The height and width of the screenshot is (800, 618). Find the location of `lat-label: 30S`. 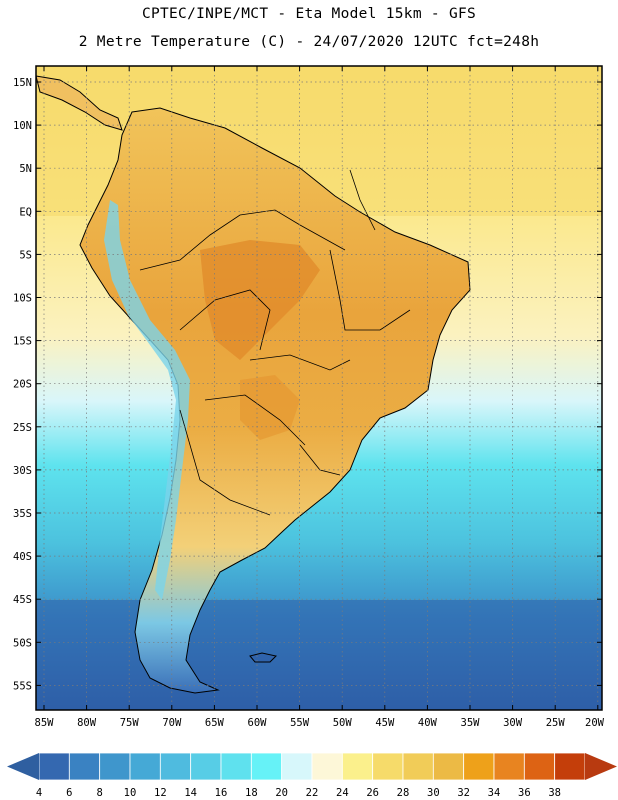

lat-label: 30S is located at coordinates (22, 471).